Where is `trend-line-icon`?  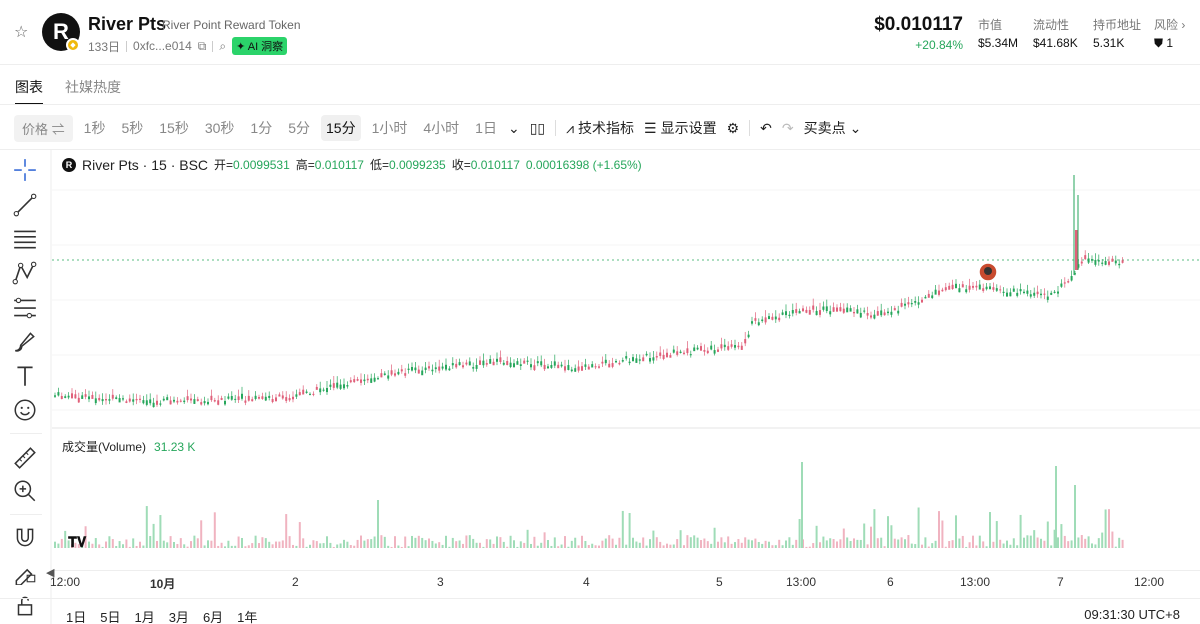 trend-line-icon is located at coordinates (25, 205).